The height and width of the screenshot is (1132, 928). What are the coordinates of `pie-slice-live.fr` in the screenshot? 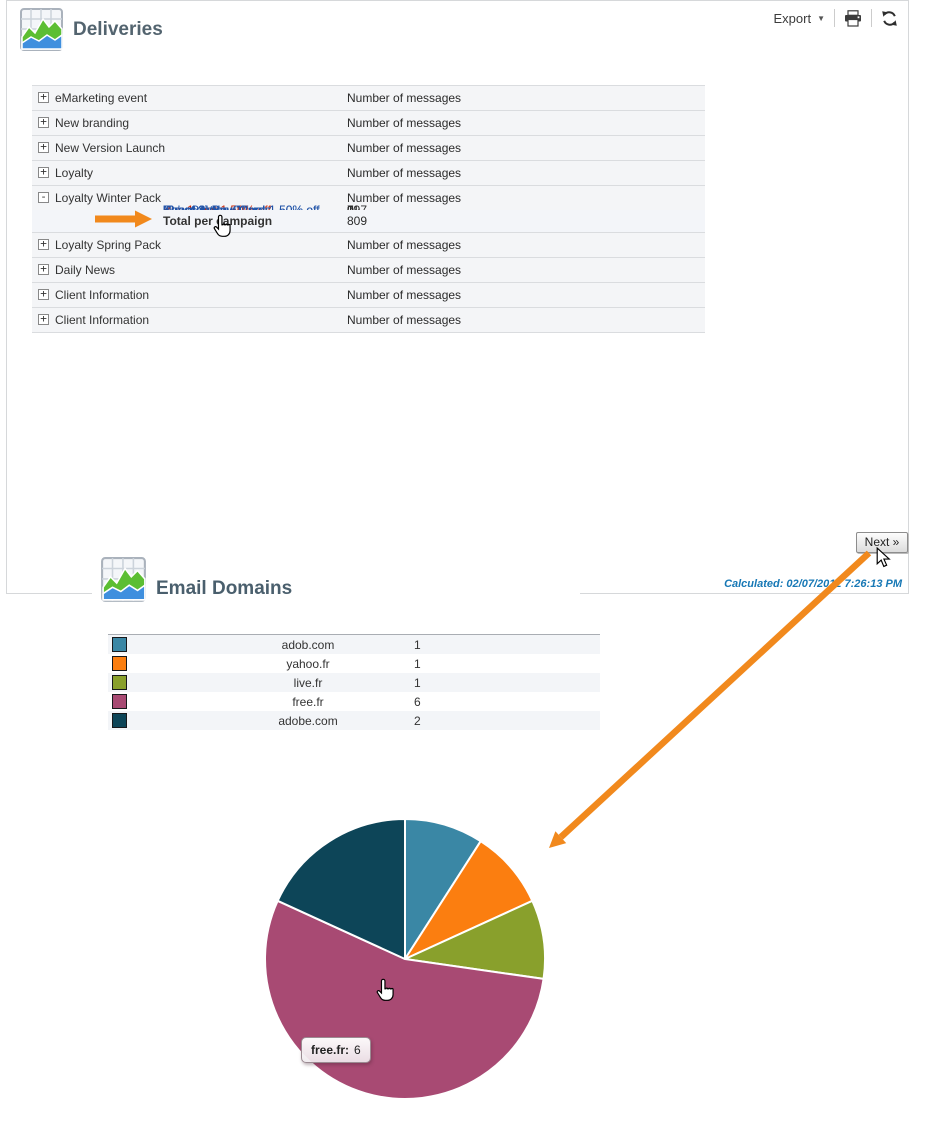 It's located at (475, 939).